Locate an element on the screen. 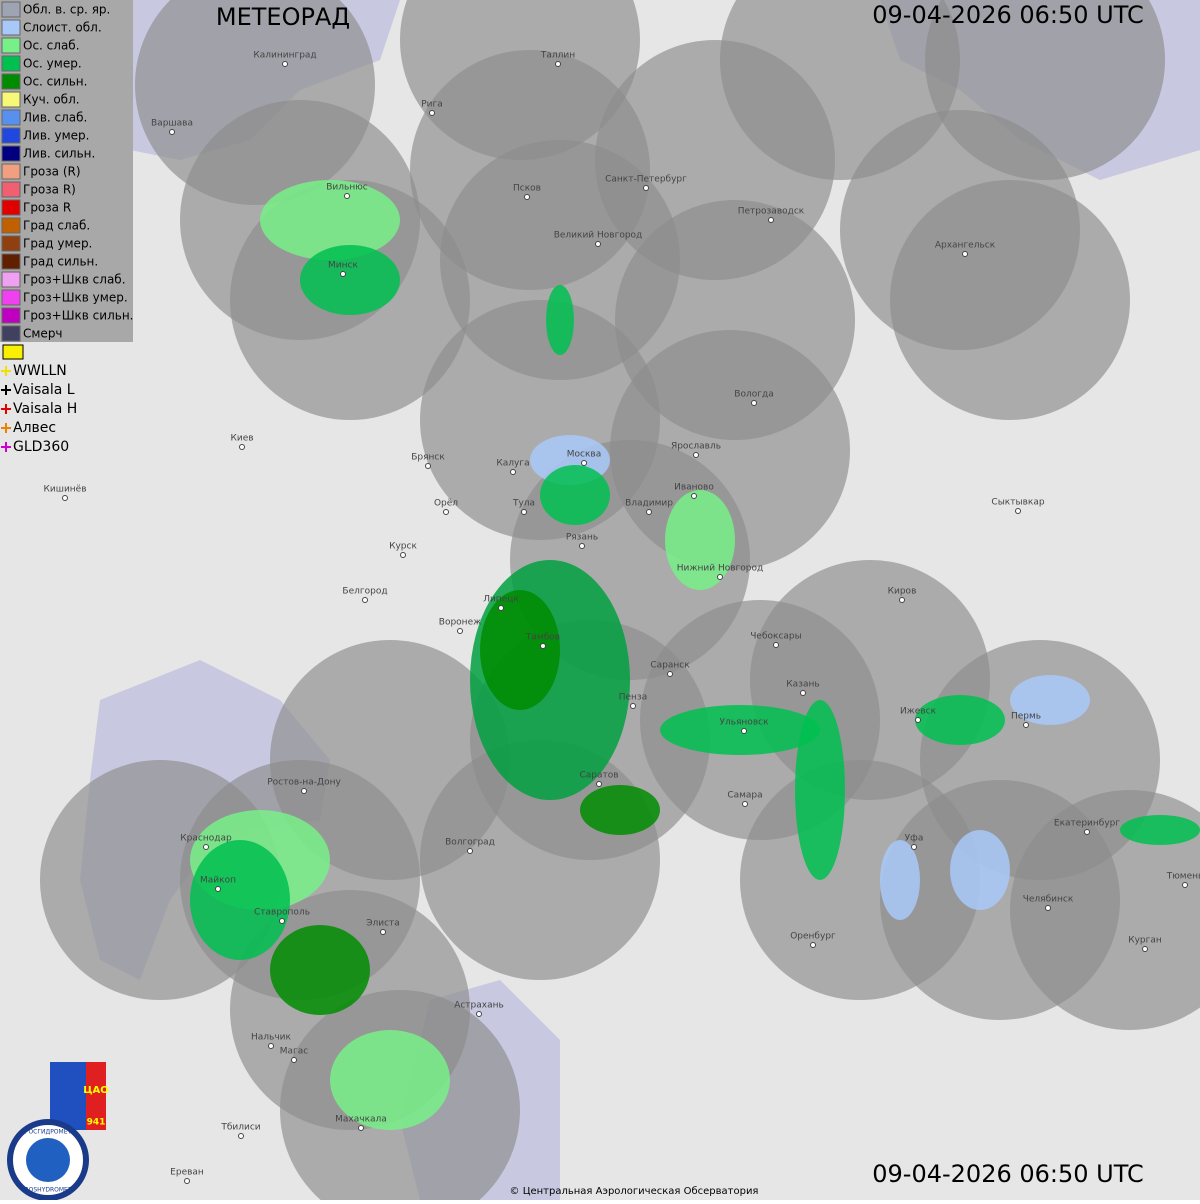  legend-label: Лив. умер. is located at coordinates (56, 136).